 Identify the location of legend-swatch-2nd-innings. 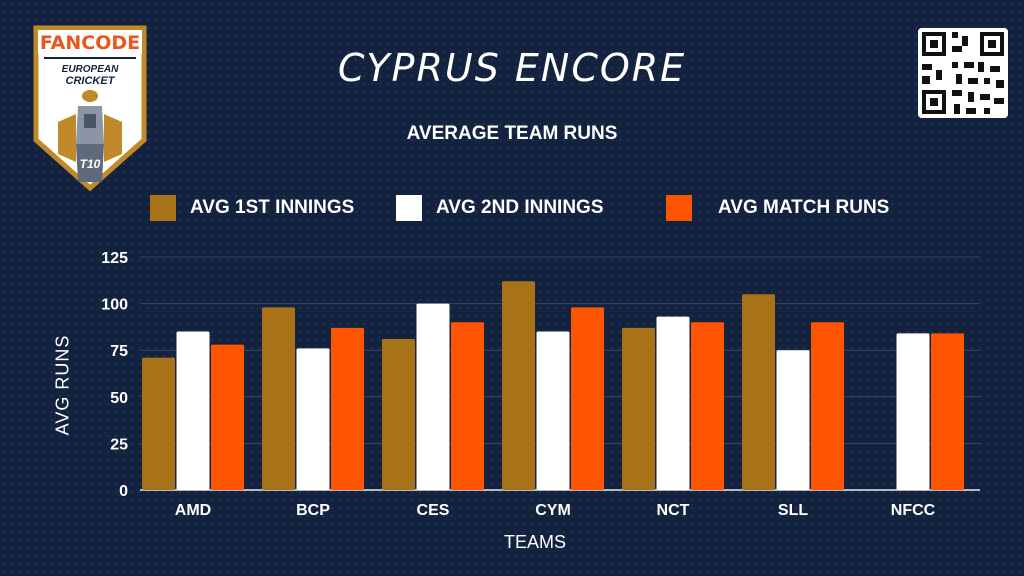
(409, 208).